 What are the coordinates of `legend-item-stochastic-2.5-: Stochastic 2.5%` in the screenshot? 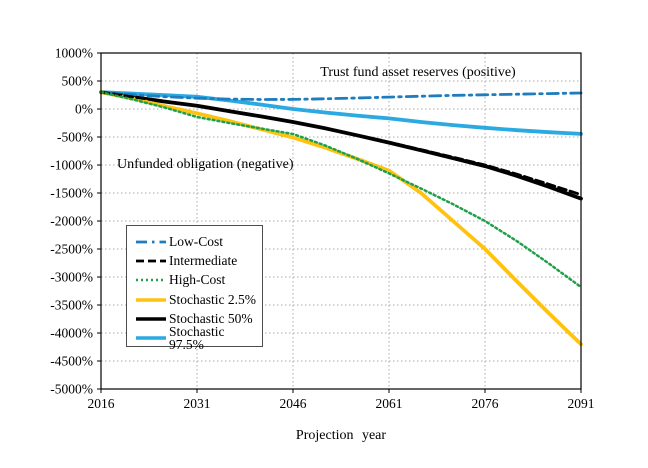 It's located at (198, 299).